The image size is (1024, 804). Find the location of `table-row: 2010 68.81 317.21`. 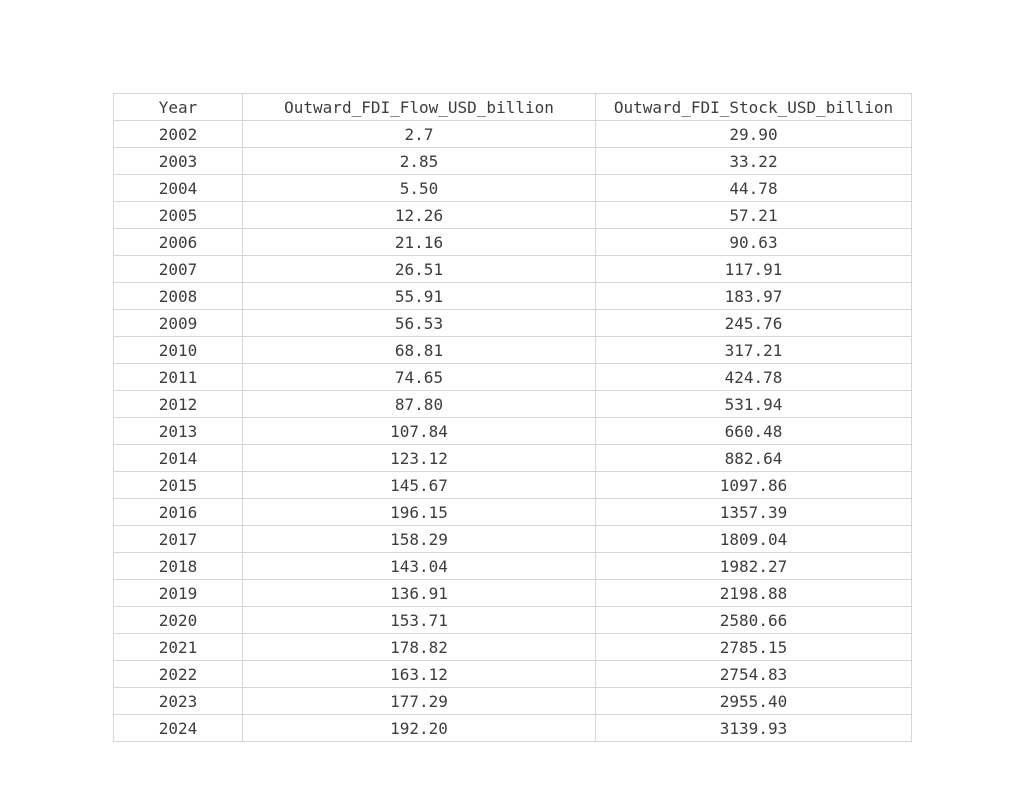

table-row: 2010 68.81 317.21 is located at coordinates (512, 350).